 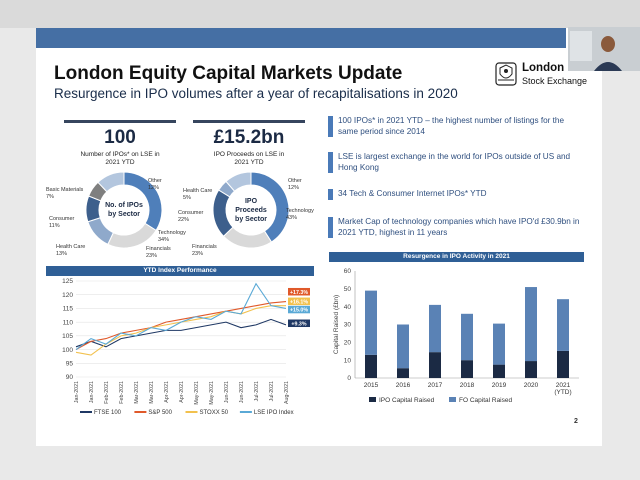 What do you see at coordinates (301, 38) in the screenshot?
I see `slide-header-bar` at bounding box center [301, 38].